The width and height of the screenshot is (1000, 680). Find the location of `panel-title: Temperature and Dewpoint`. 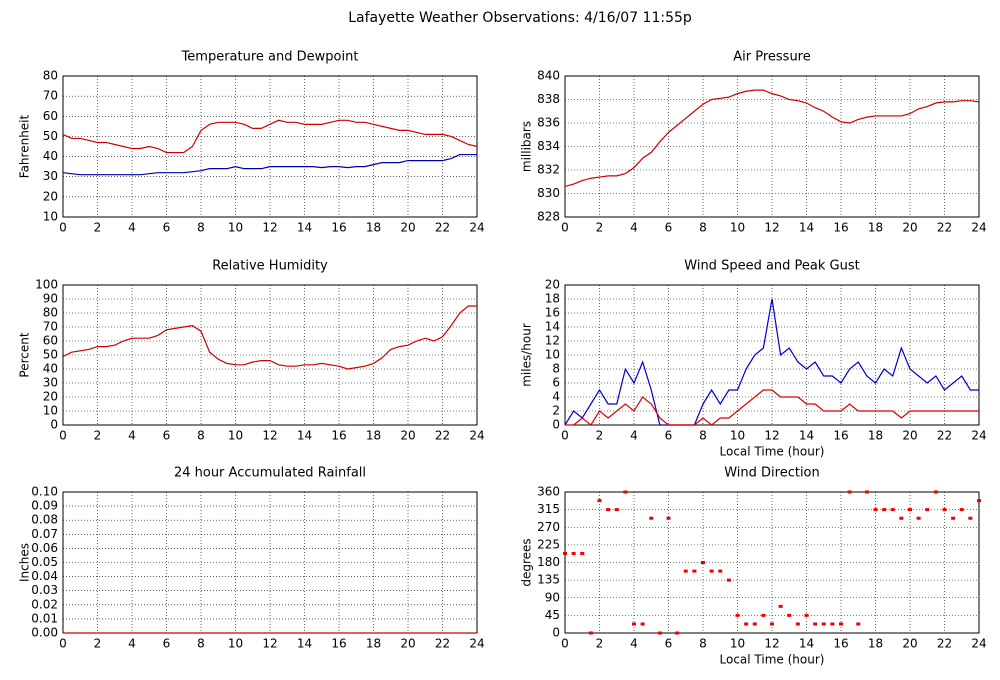

panel-title: Temperature and Dewpoint is located at coordinates (270, 57).